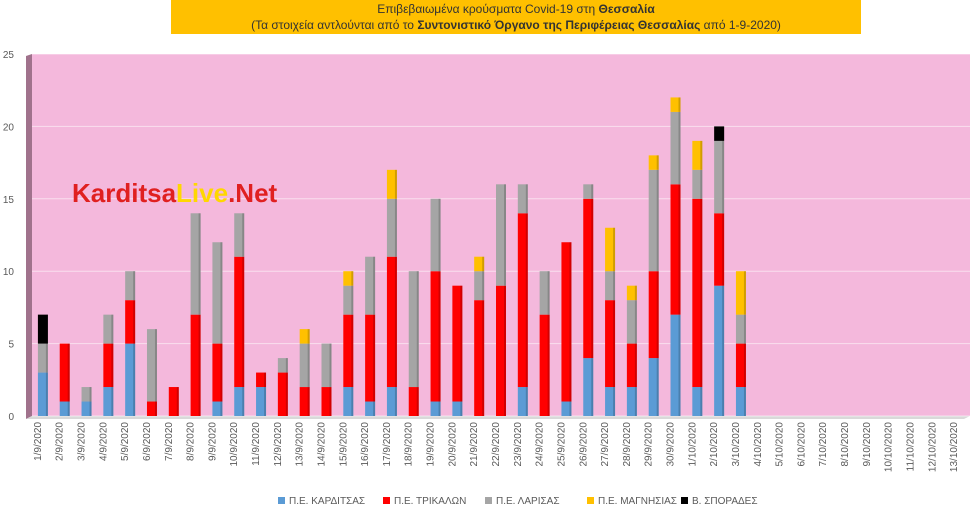 The image size is (971, 515). I want to click on x-tick-label: 5/9/2020, so click(125, 441).